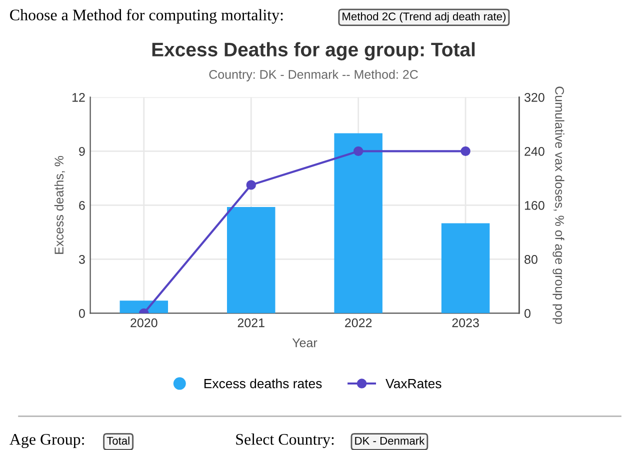 The width and height of the screenshot is (627, 450). Describe the element at coordinates (313, 51) in the screenshot. I see `chart-title: Excess Deaths for age group: Total` at that location.